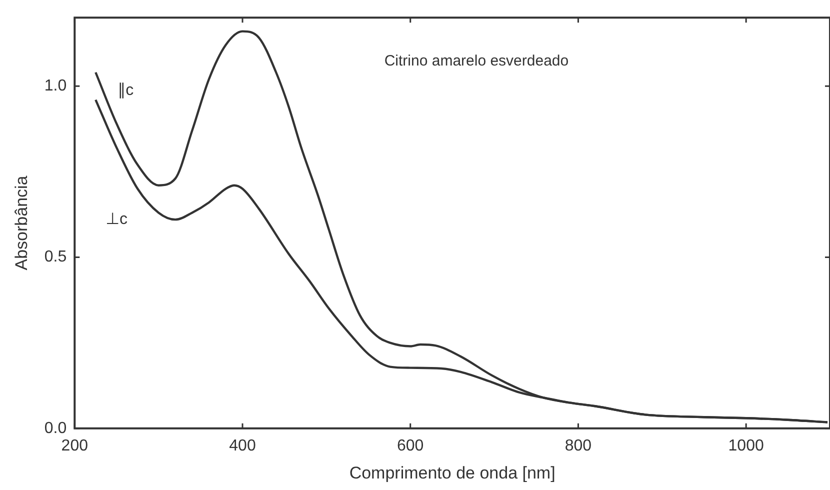 The height and width of the screenshot is (490, 830). I want to click on x-tick-label: 200, so click(74, 445).